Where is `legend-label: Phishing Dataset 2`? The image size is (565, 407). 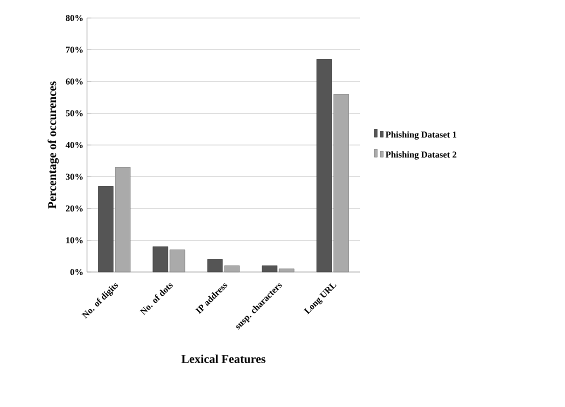 legend-label: Phishing Dataset 2 is located at coordinates (421, 155).